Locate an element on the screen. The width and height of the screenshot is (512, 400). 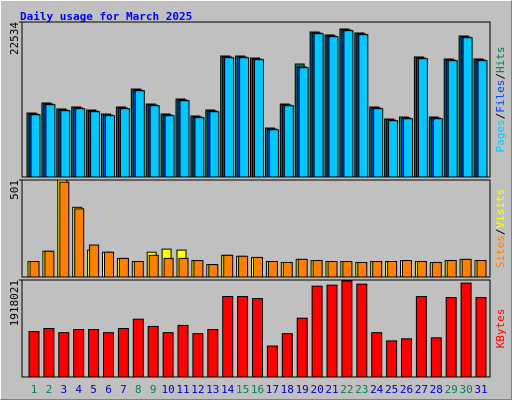
x-tick-label: 21 is located at coordinates (331, 389).